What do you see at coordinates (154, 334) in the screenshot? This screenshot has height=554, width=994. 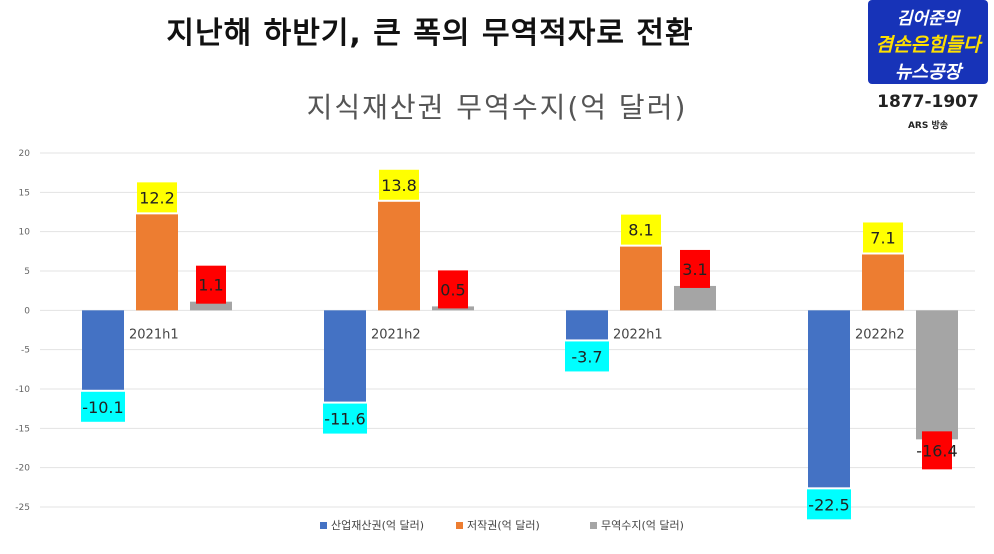 I see `category-label: 2021h1` at bounding box center [154, 334].